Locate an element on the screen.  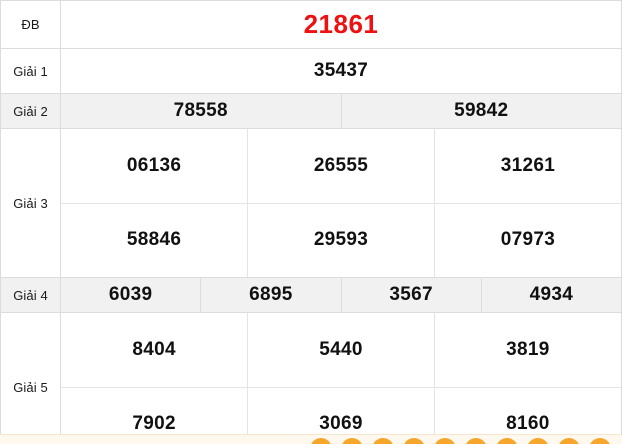
row-label-giai-4: Giải 4 is located at coordinates (30, 295).